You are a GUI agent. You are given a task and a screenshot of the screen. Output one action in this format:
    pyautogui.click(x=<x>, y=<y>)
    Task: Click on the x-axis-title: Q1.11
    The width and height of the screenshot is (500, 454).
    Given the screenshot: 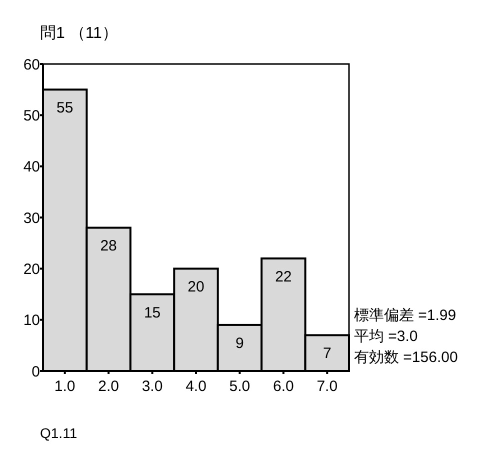 What is the action you would take?
    pyautogui.click(x=59, y=433)
    